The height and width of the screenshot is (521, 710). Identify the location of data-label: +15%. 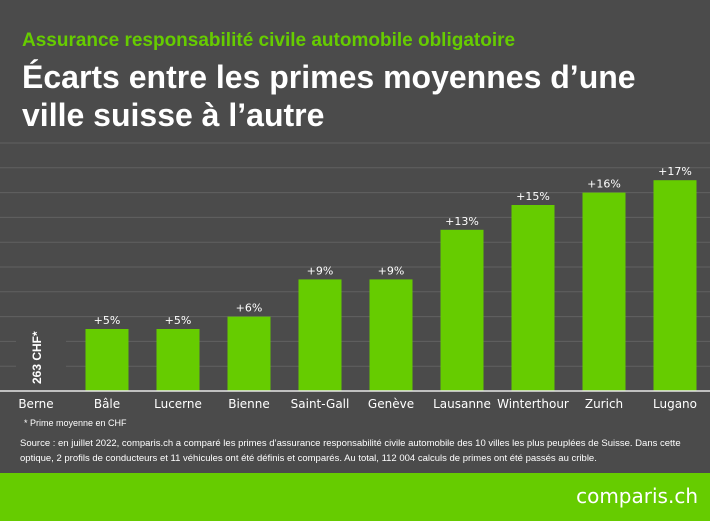
(533, 196).